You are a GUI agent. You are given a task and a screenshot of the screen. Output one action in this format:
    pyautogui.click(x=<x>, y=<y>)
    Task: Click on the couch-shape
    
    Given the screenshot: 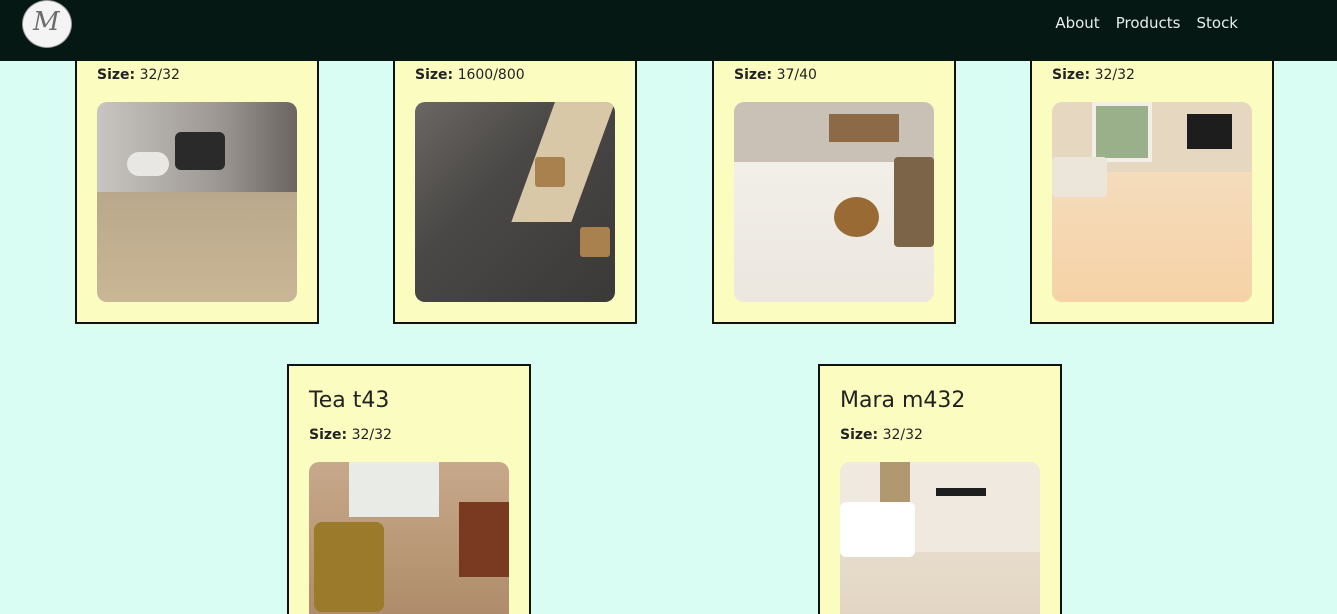 What is the action you would take?
    pyautogui.click(x=1079, y=177)
    